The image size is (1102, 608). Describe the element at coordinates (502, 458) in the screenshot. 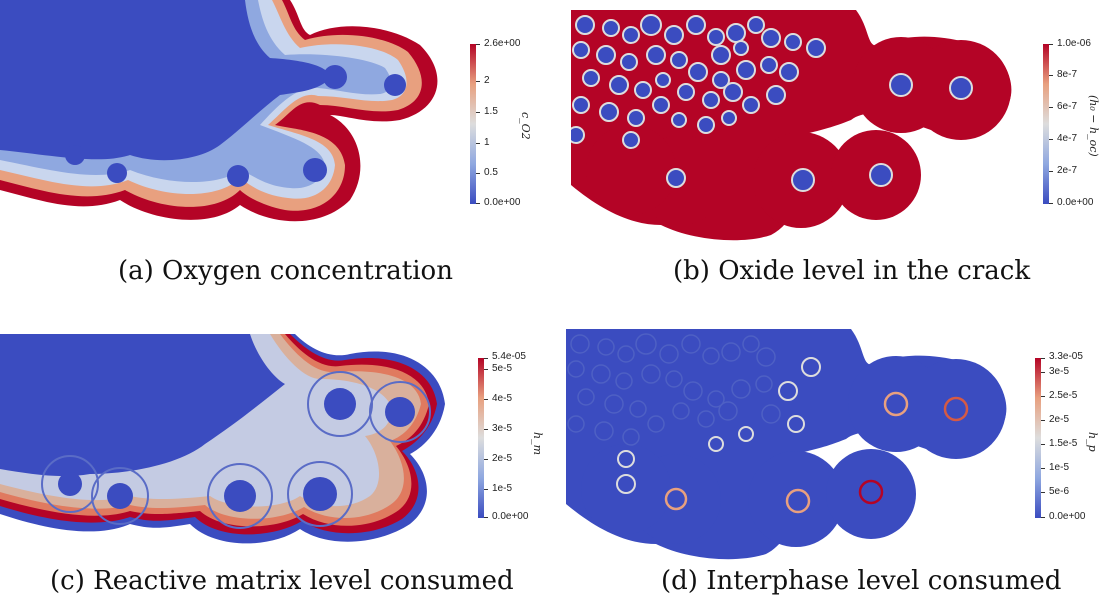

I see `colorbar-c-tick: 2e-5` at that location.